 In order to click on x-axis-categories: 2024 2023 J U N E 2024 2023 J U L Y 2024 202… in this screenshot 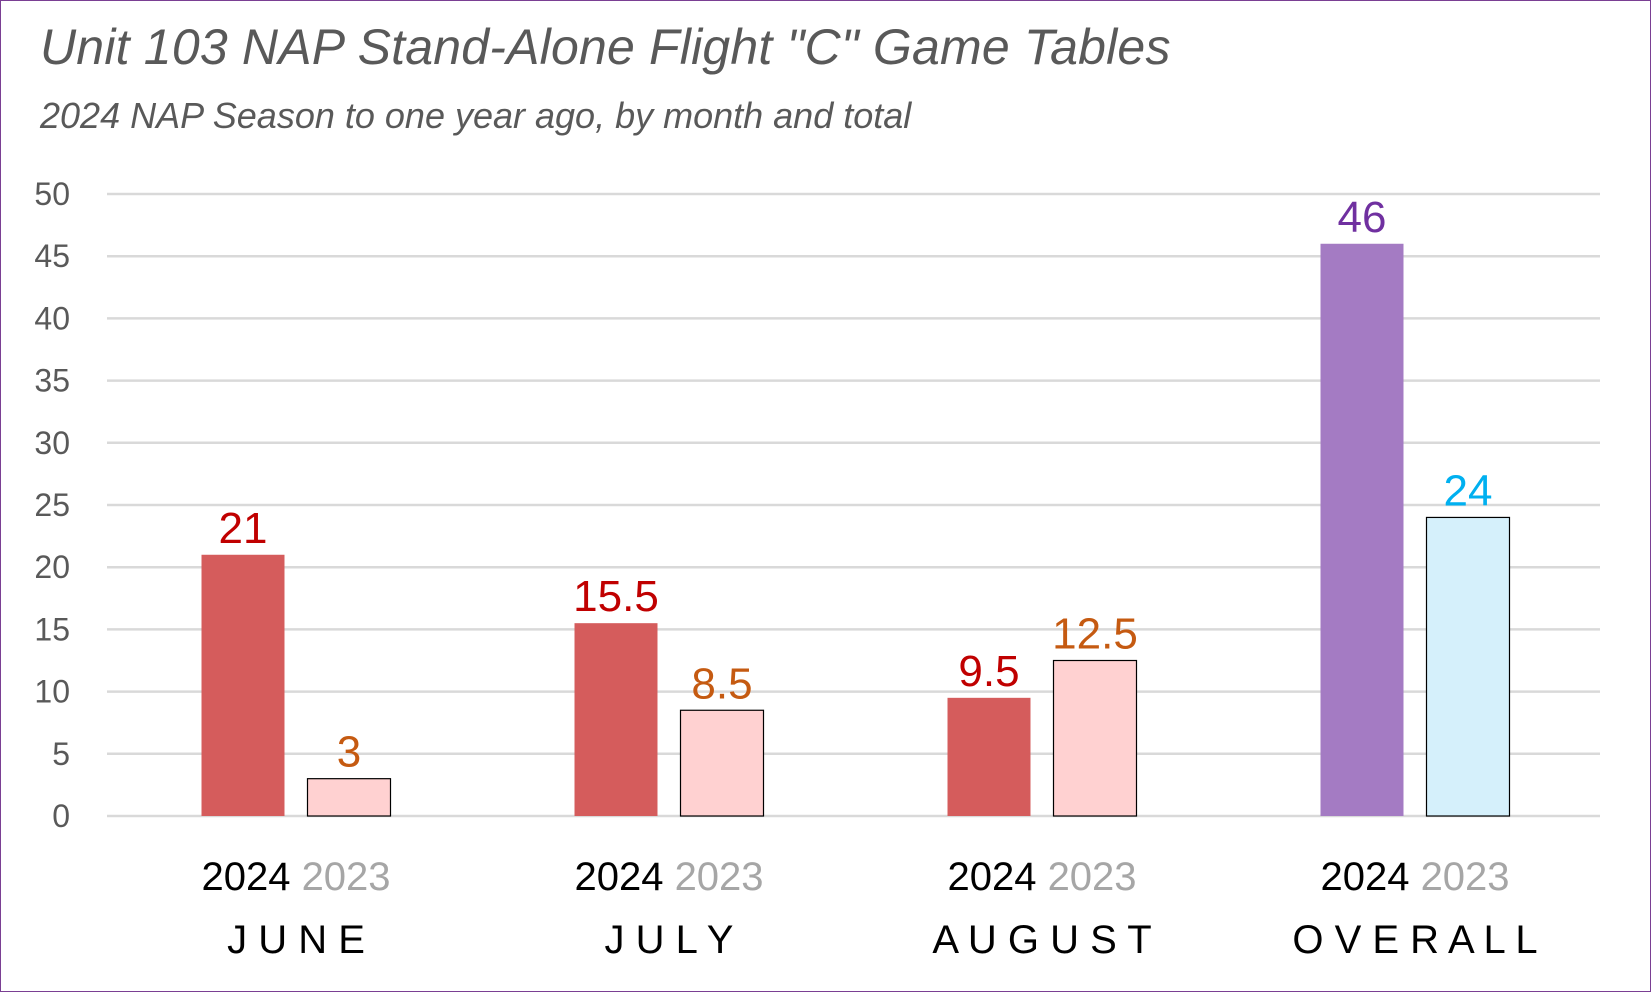, I will do `click(869, 908)`.